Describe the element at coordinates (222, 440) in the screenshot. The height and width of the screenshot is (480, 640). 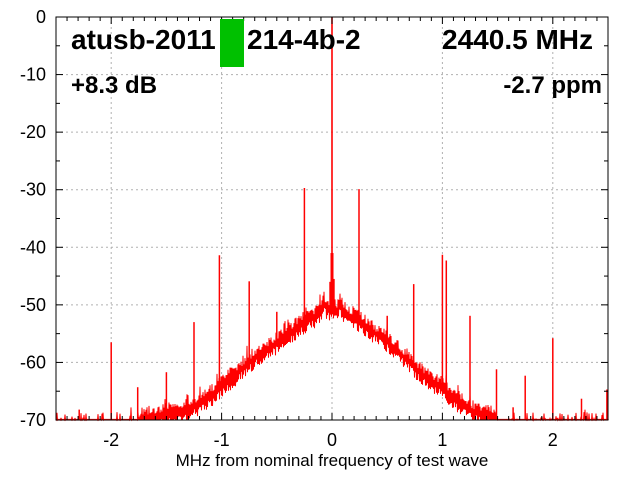
I see `x-tick-label: -1` at that location.